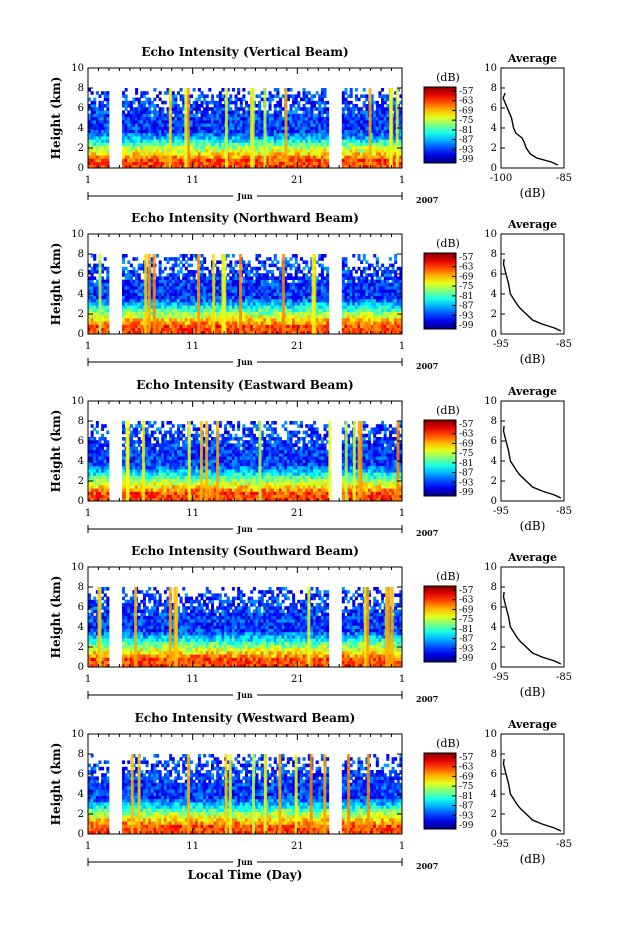 This screenshot has height=935, width=619. Describe the element at coordinates (402, 346) in the screenshot. I see `x-tick-label: 1` at that location.